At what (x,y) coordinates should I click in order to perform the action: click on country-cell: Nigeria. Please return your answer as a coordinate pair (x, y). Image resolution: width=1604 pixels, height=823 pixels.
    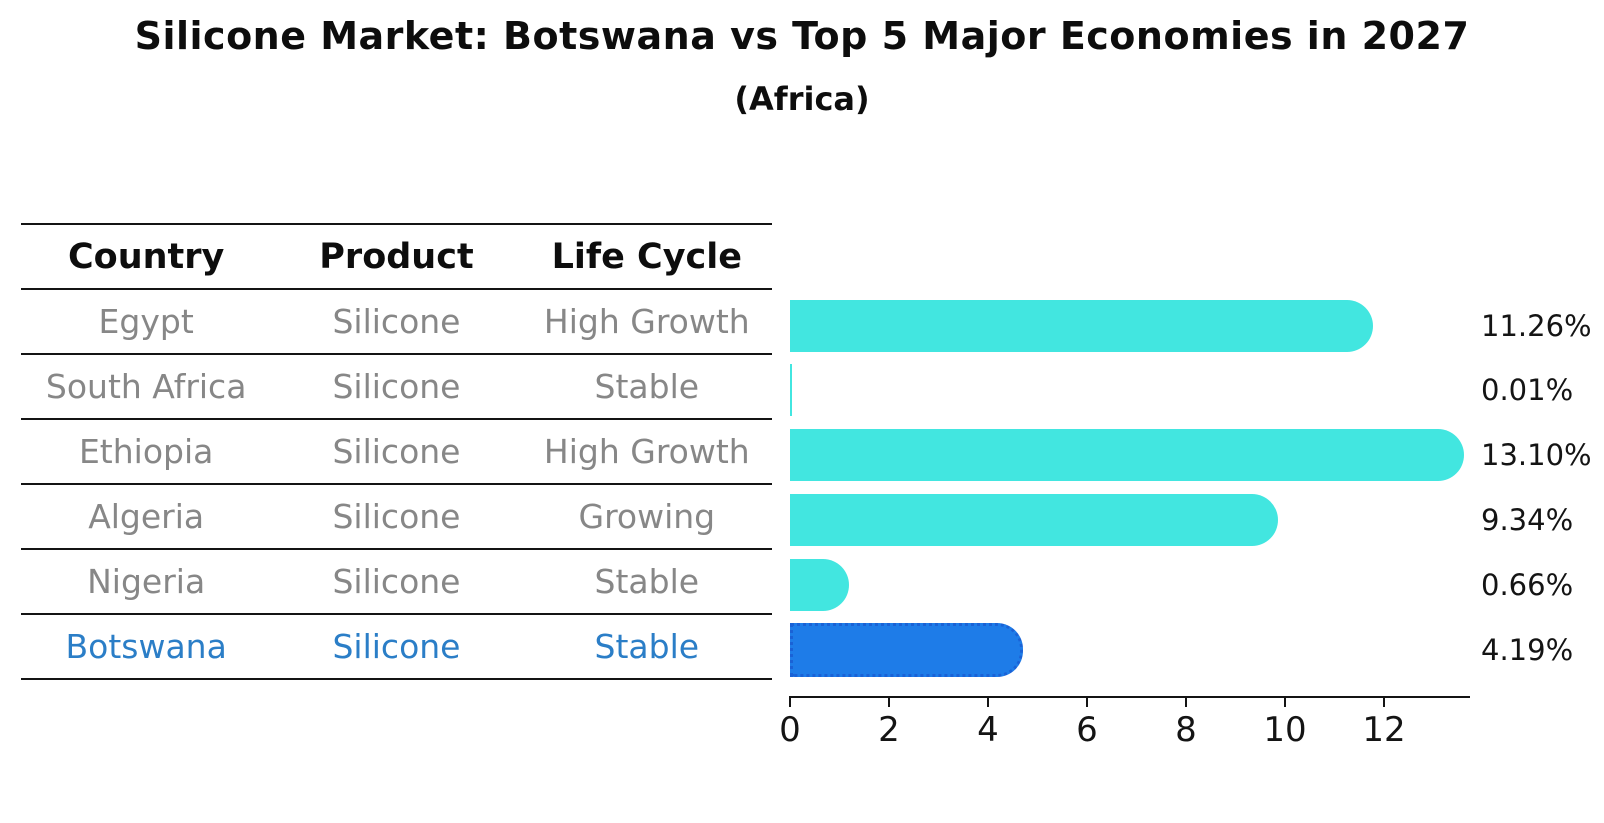
    Looking at the image, I should click on (146, 581).